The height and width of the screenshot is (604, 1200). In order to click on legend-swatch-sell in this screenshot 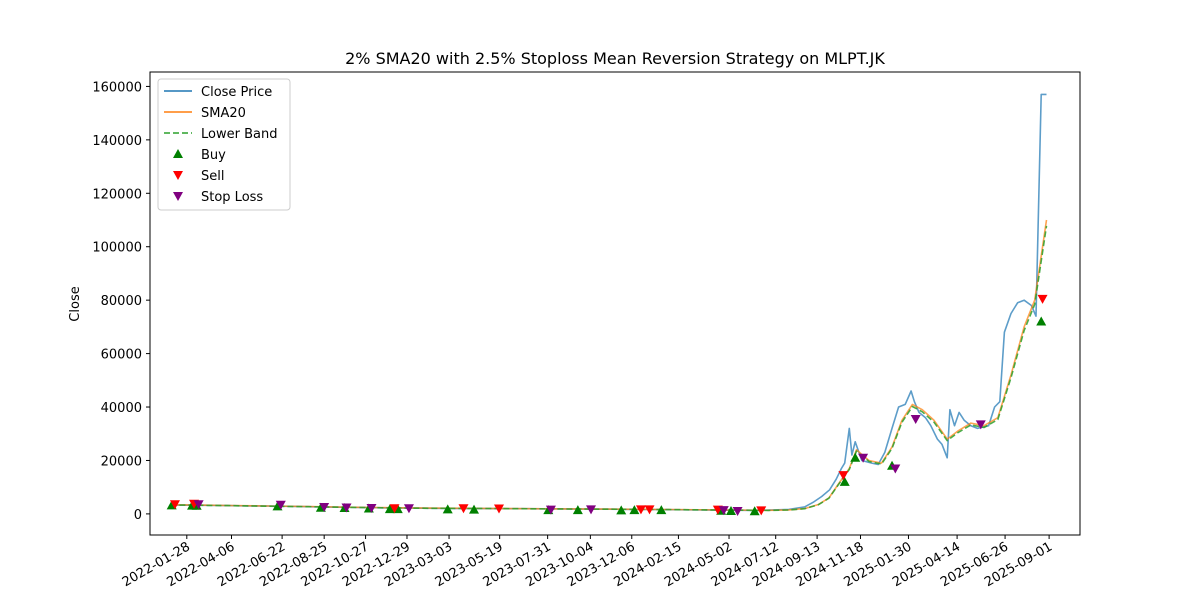, I will do `click(178, 175)`.